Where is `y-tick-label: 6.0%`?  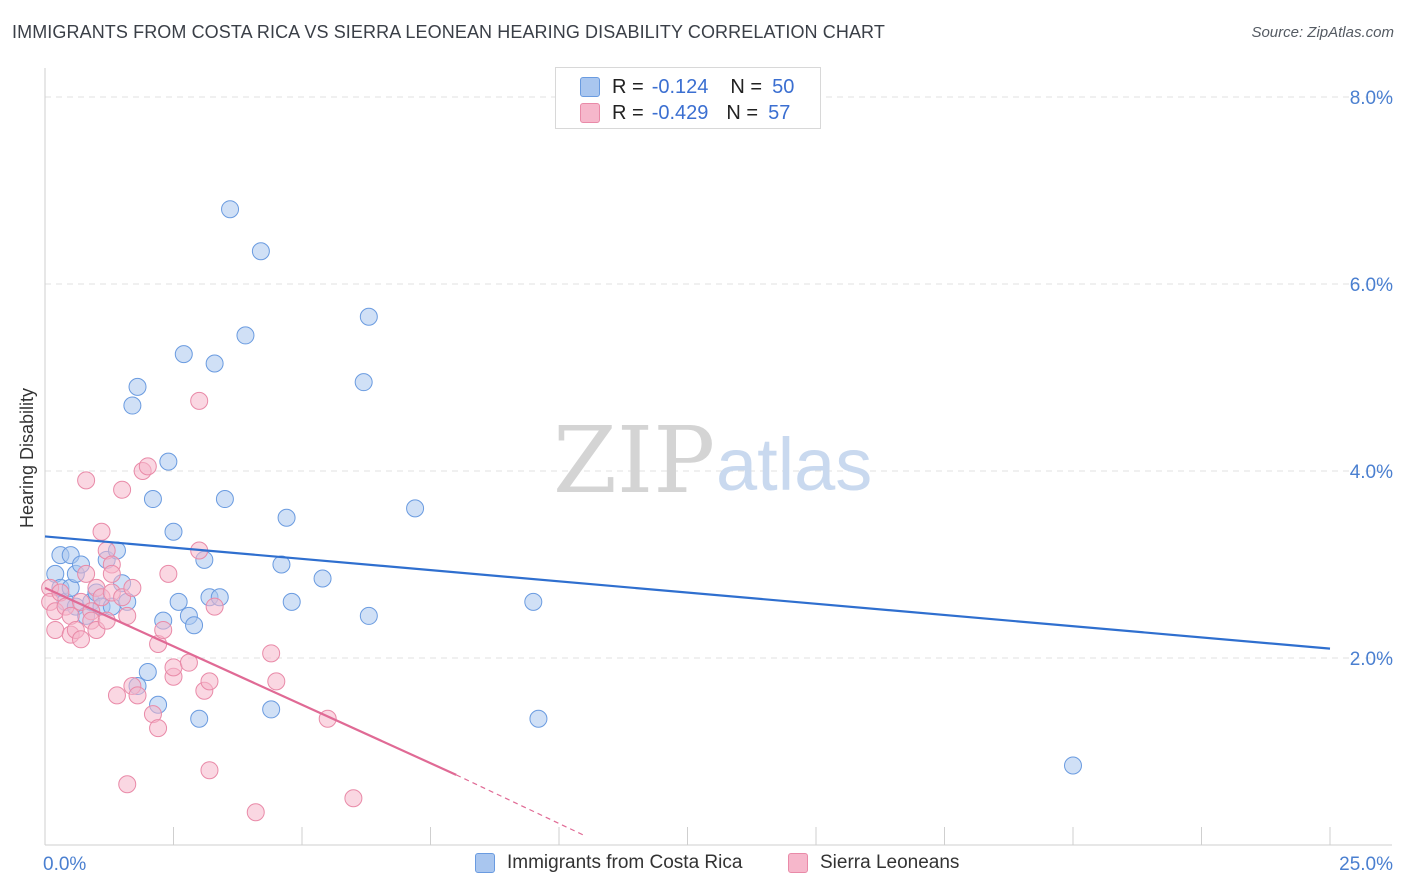
y-tick-label: 6.0% is located at coordinates (1371, 285).